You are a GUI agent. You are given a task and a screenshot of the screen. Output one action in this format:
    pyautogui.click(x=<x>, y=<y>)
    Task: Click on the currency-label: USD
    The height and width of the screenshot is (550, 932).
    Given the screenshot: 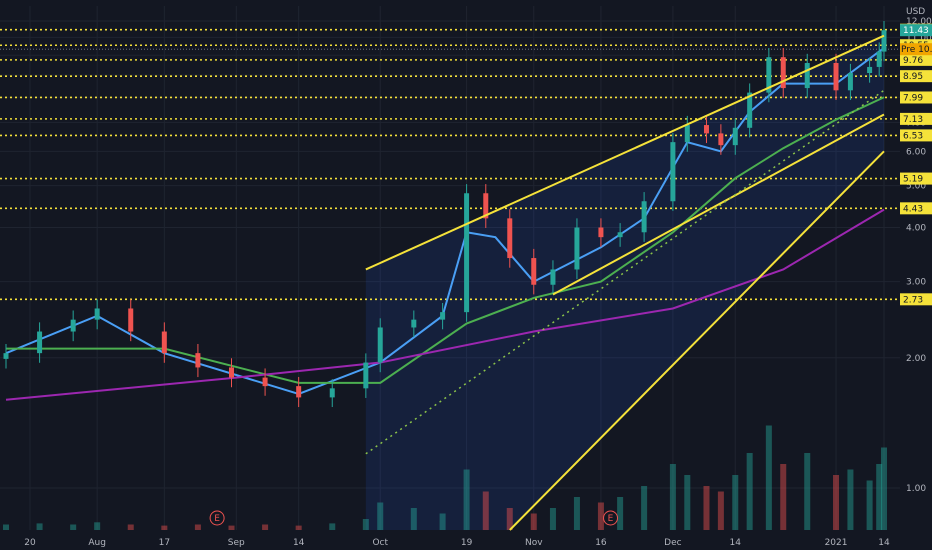 What is the action you would take?
    pyautogui.click(x=915, y=12)
    